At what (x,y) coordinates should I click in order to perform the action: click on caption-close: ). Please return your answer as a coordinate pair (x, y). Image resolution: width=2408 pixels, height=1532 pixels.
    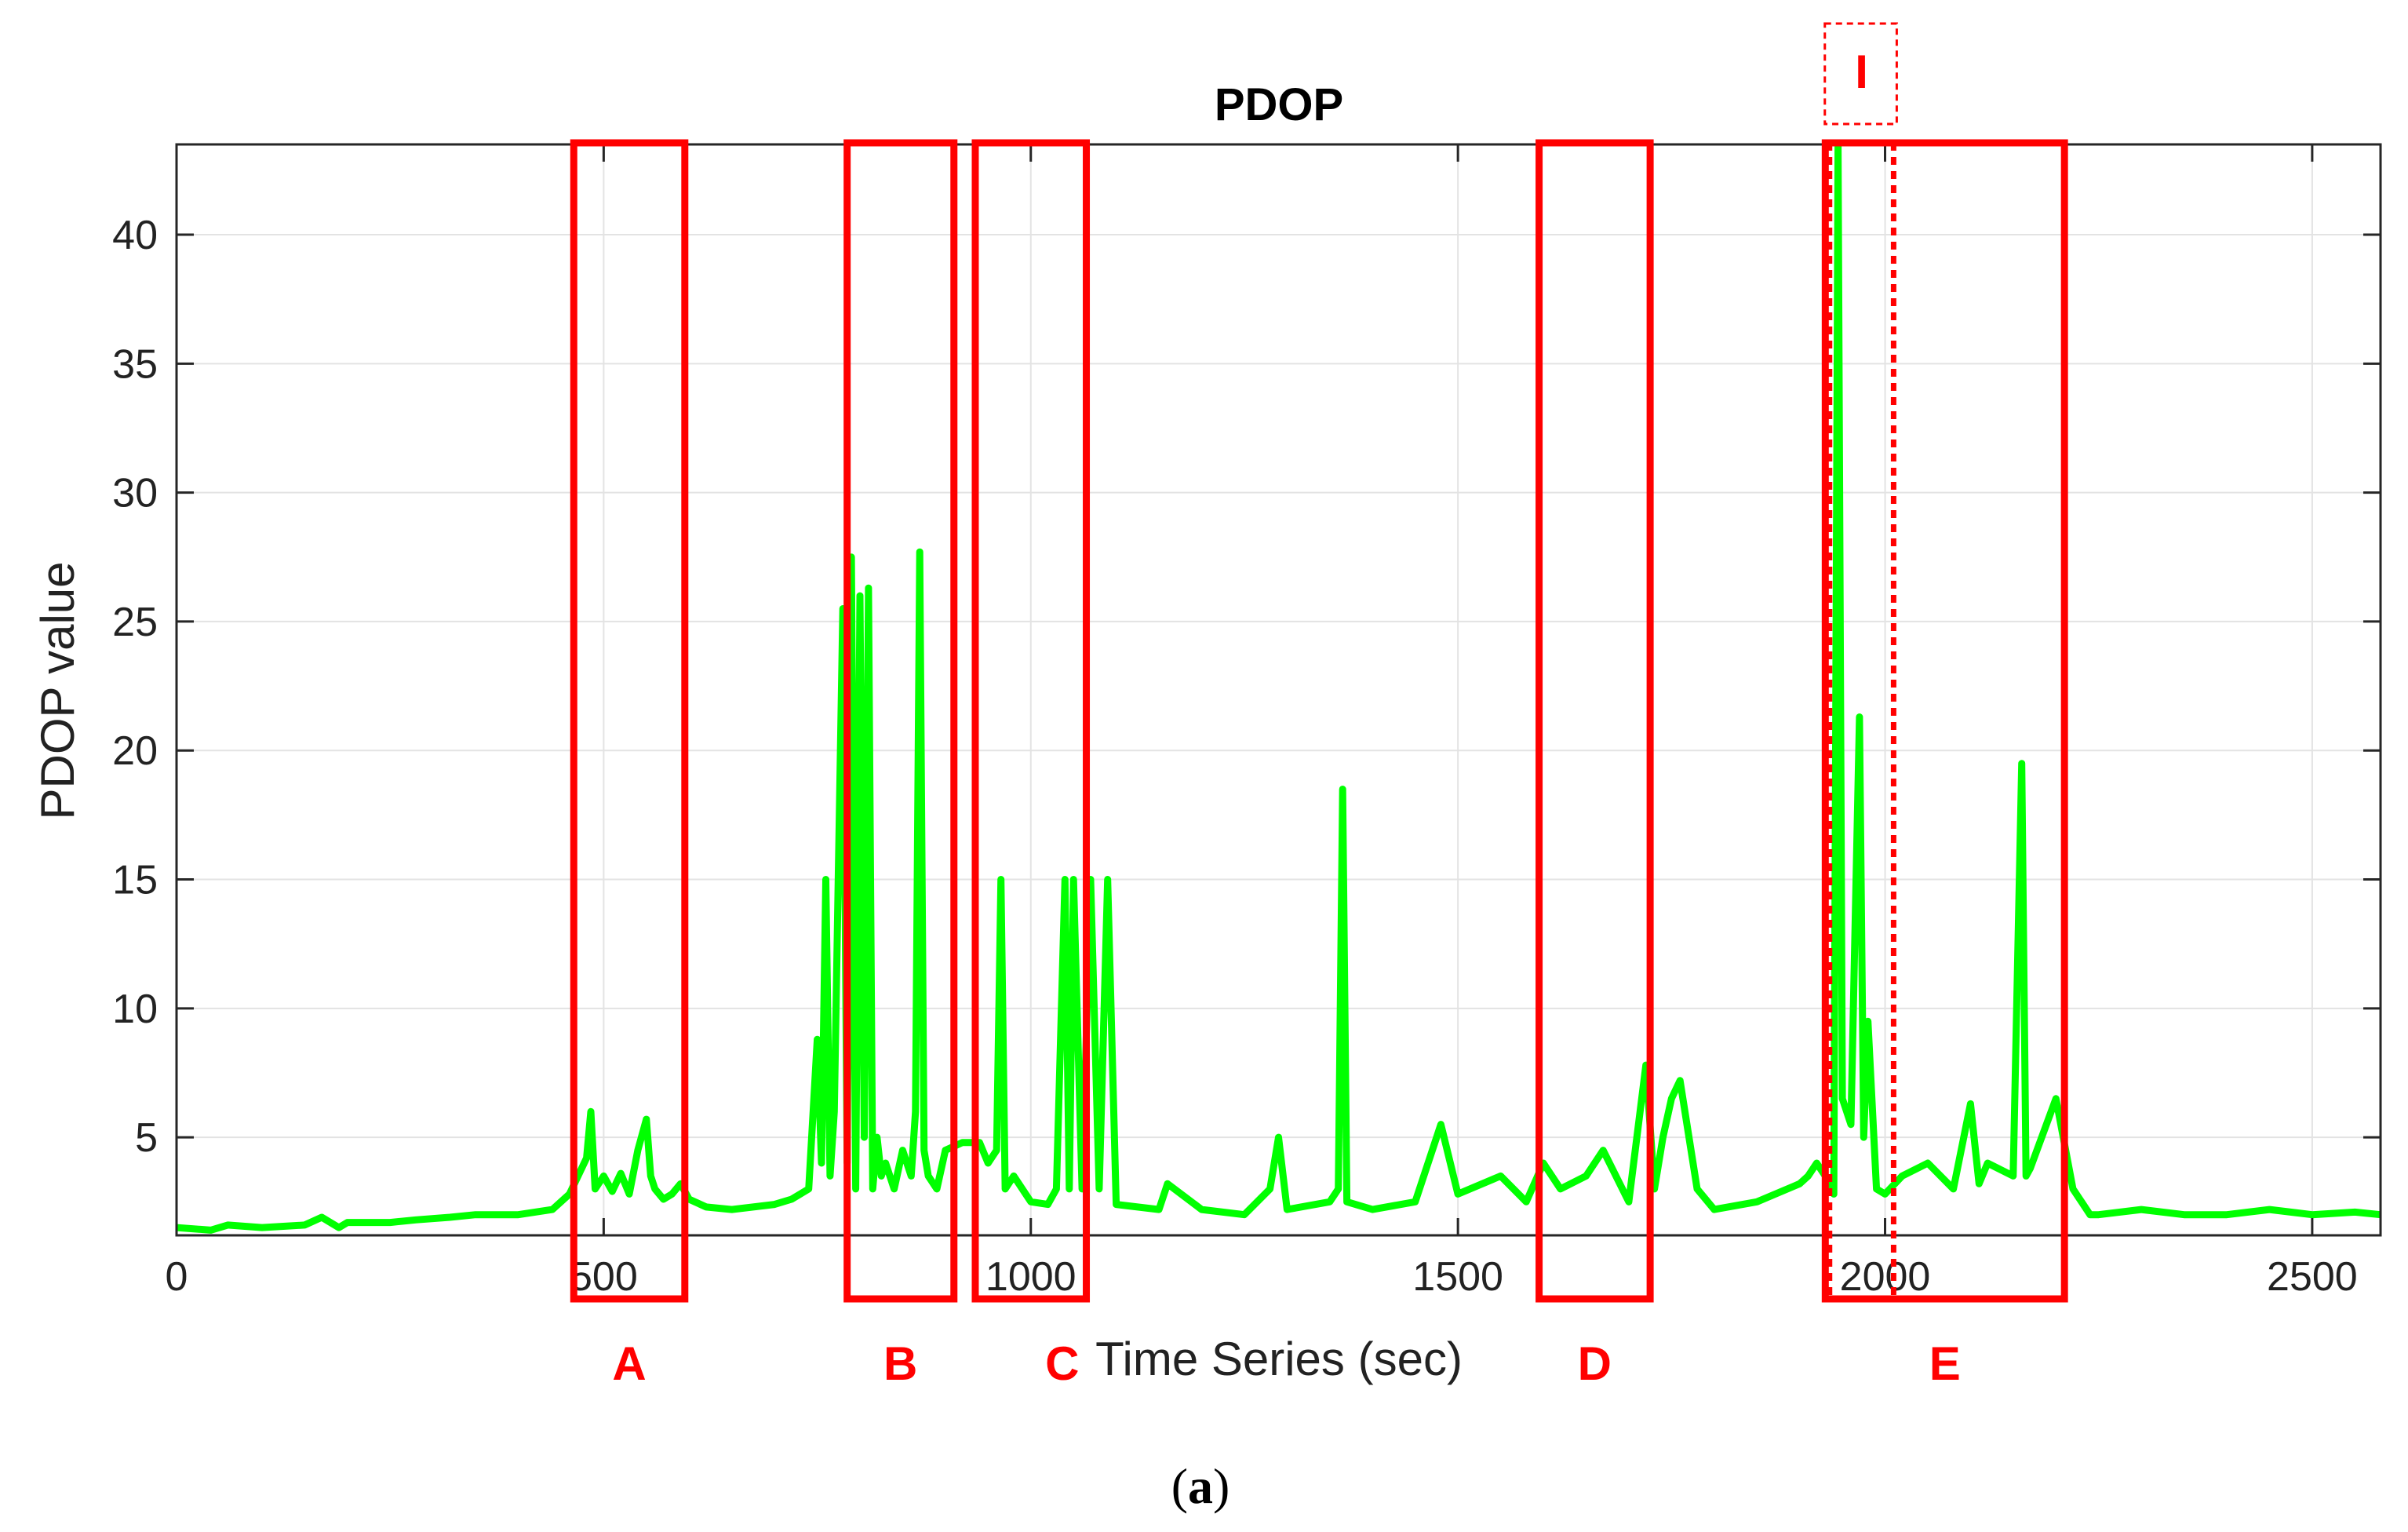
    Looking at the image, I should click on (1221, 1486).